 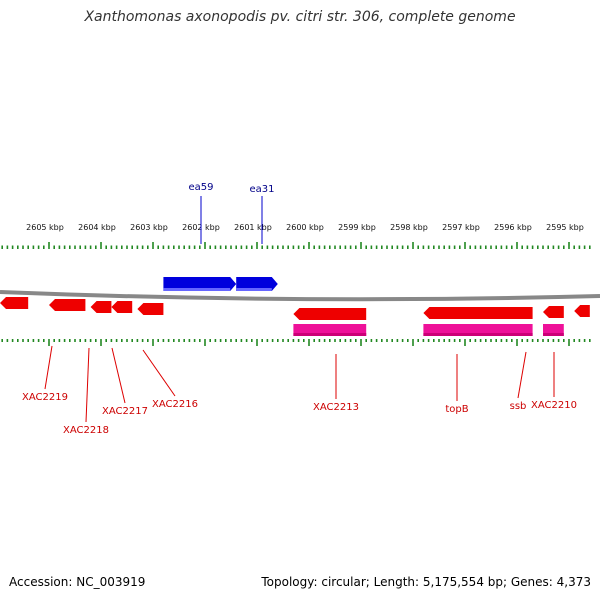 I want to click on gene-label: ea59, so click(x=200, y=187).